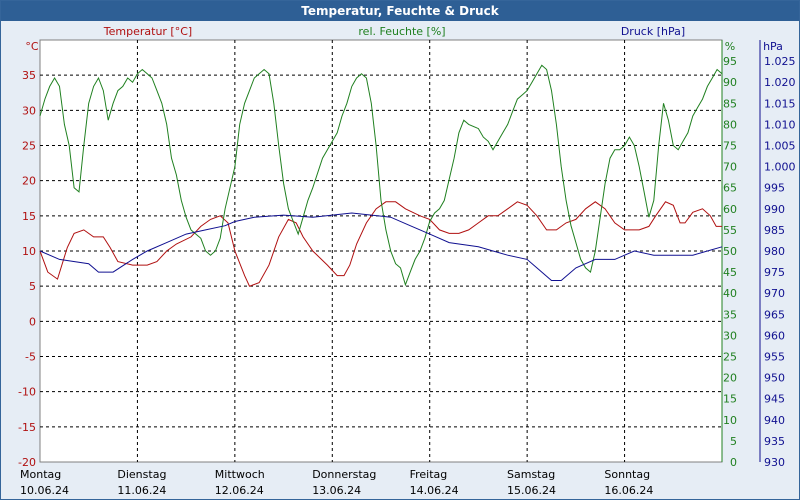  What do you see at coordinates (429, 474) in the screenshot?
I see `day-name-label: Freitag` at bounding box center [429, 474].